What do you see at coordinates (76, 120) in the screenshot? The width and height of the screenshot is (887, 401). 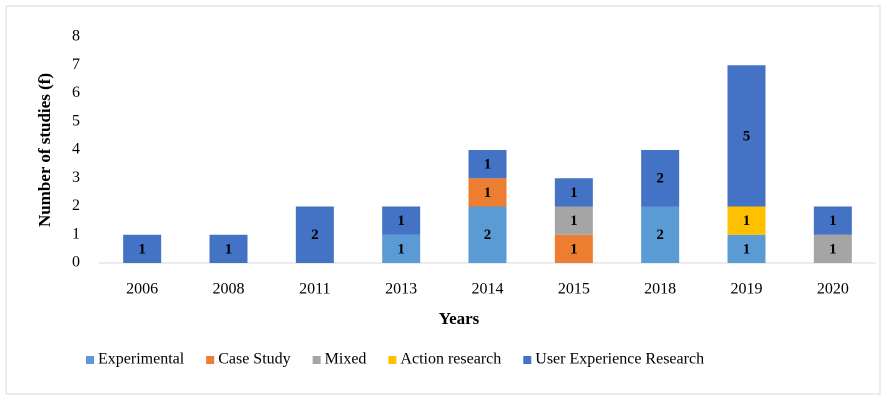 I see `y-tick-label: 5` at bounding box center [76, 120].